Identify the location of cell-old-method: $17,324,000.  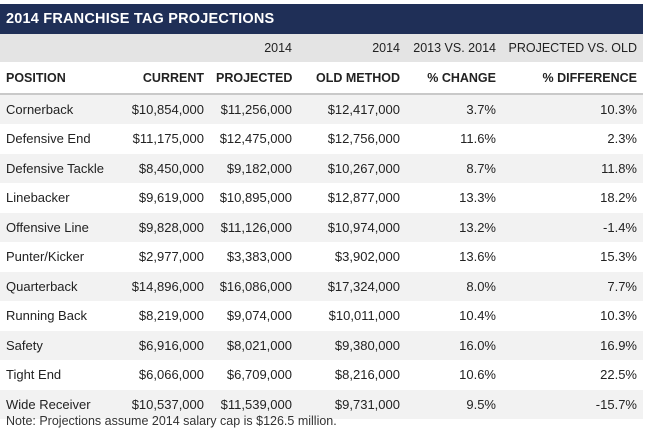
(352, 286).